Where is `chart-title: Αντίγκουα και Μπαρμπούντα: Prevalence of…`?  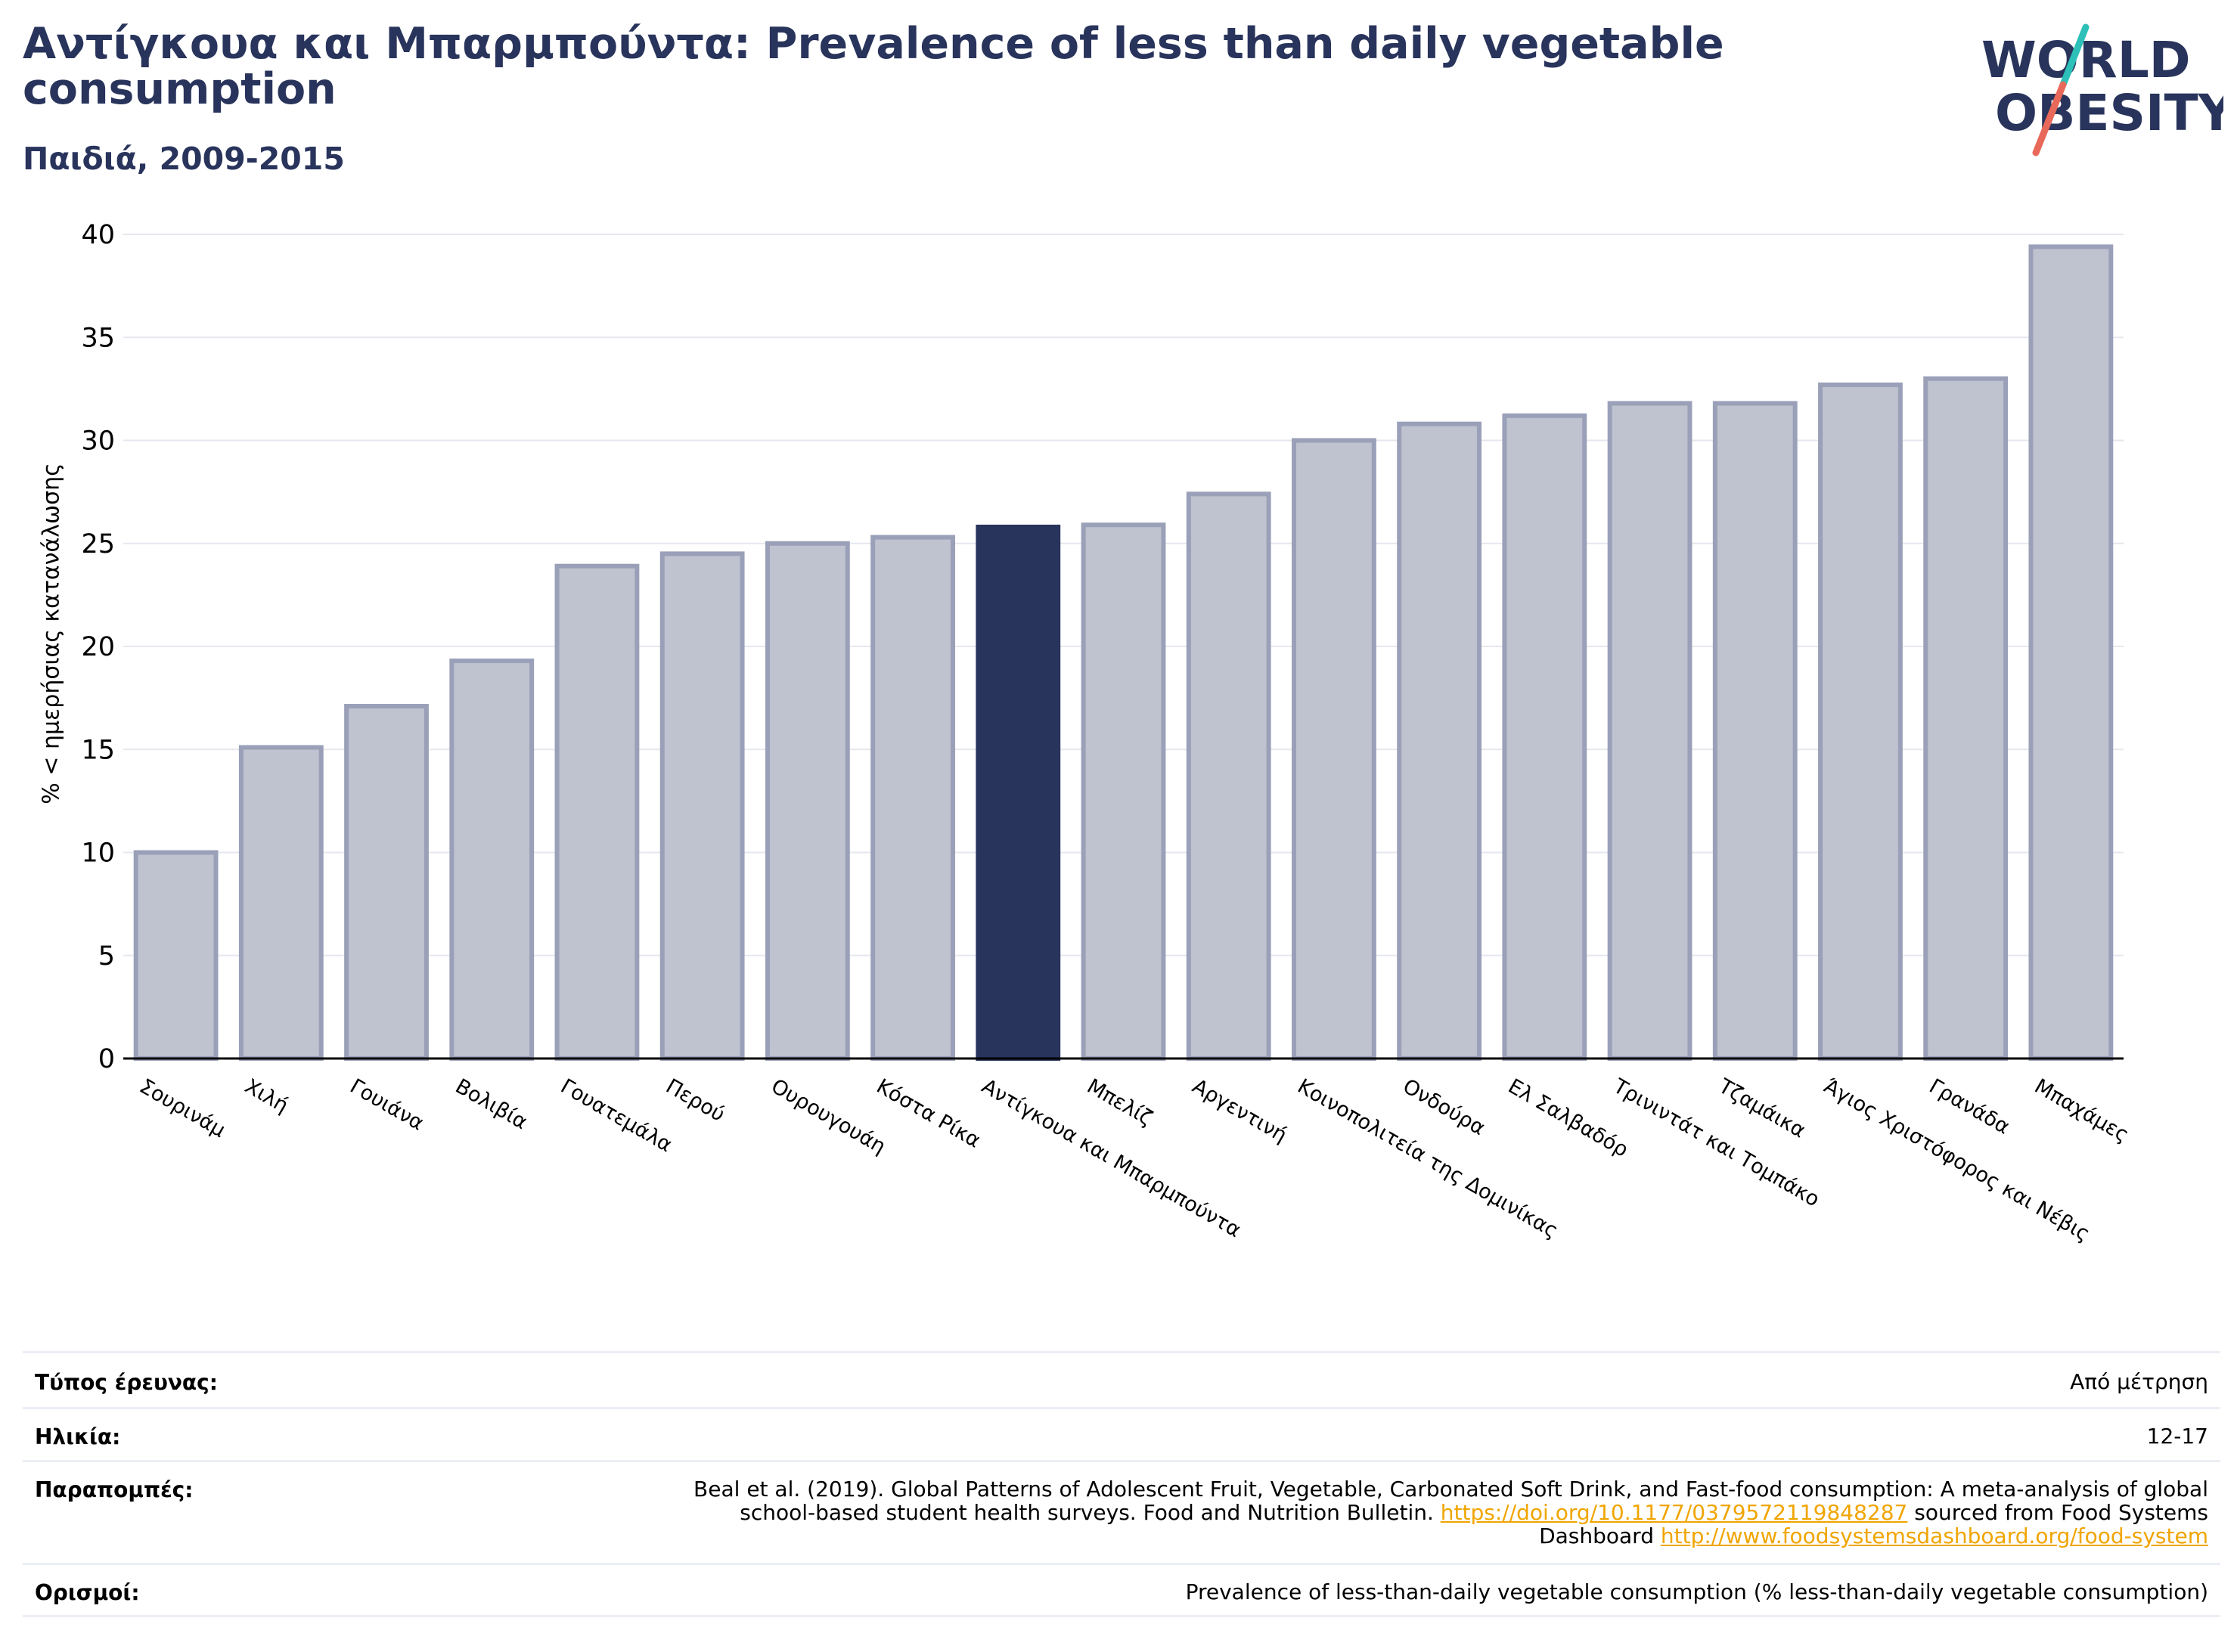 chart-title: Αντίγκουα και Μπαρμπούντα: Prevalence of… is located at coordinates (873, 67).